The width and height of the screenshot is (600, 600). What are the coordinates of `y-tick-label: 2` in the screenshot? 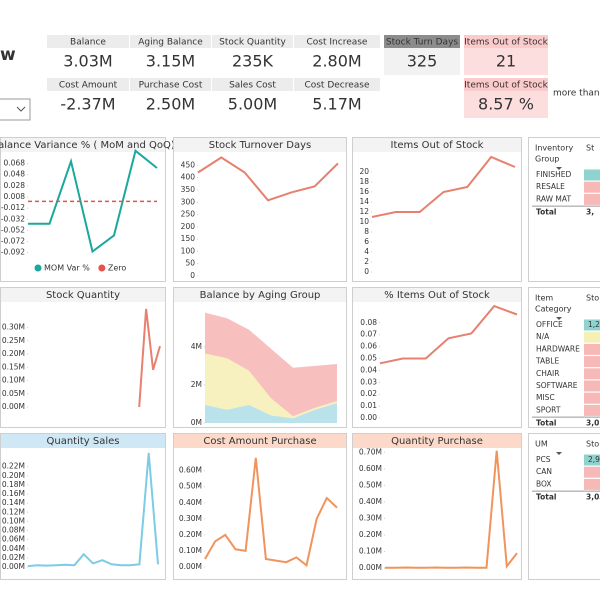 It's located at (366, 261).